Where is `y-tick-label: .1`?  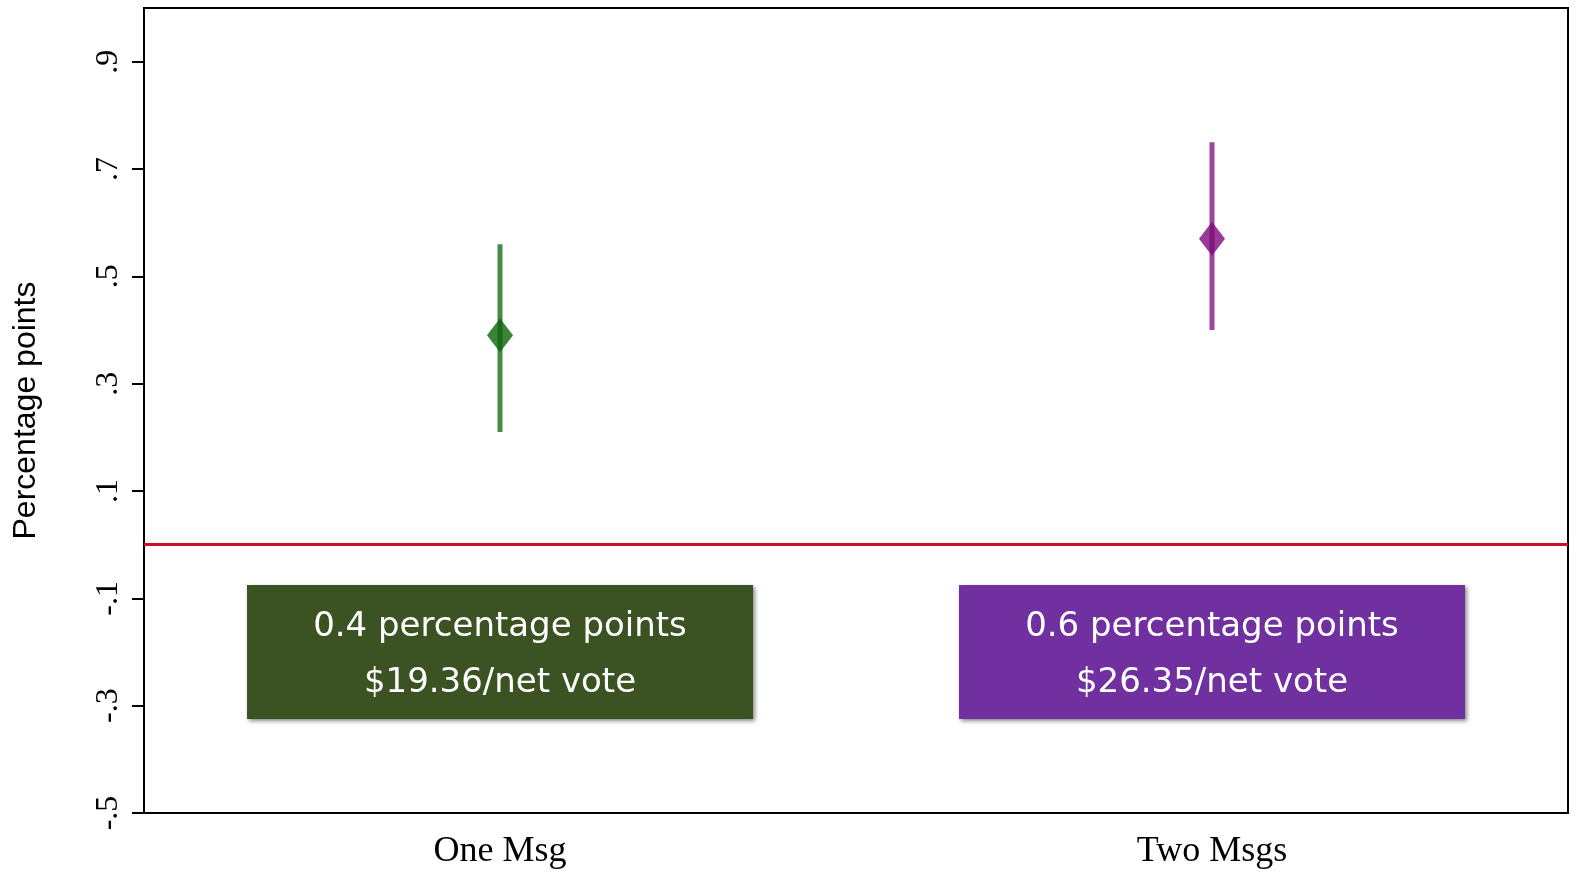
y-tick-label: .1 is located at coordinates (106, 491).